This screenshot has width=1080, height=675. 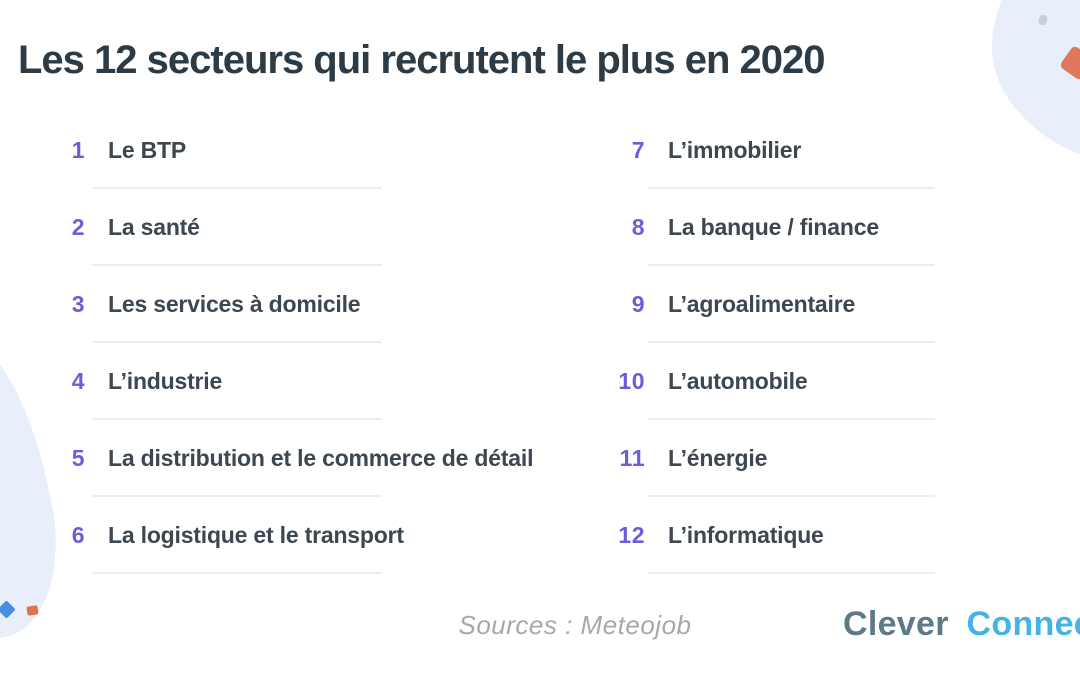 I want to click on sector-row: 9 L’agroalimentaire, so click(x=776, y=304).